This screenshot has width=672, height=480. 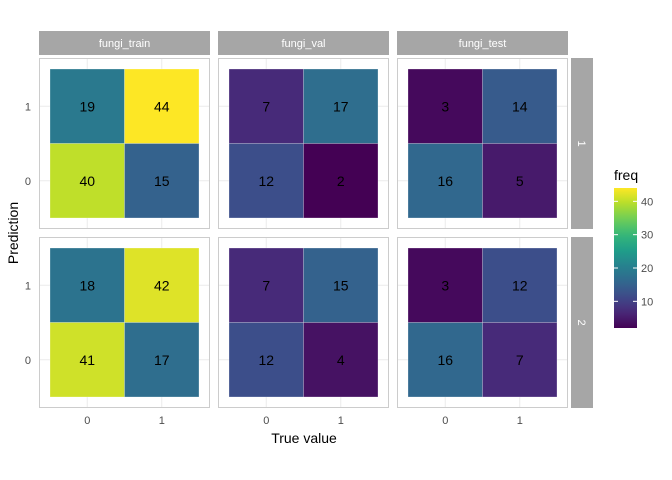 I want to click on cell-value-label: 40, so click(x=87, y=181).